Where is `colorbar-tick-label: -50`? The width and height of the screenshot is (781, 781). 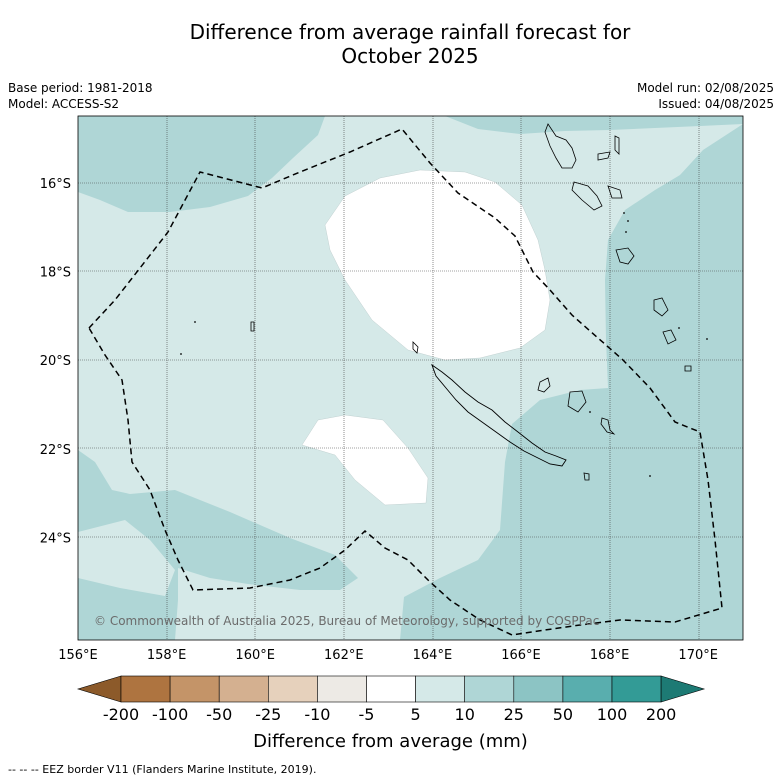
colorbar-tick-label: -50 is located at coordinates (219, 714).